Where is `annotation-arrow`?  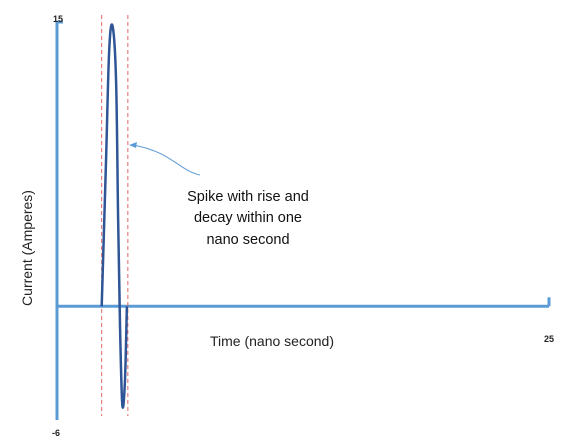
annotation-arrow is located at coordinates (166, 160).